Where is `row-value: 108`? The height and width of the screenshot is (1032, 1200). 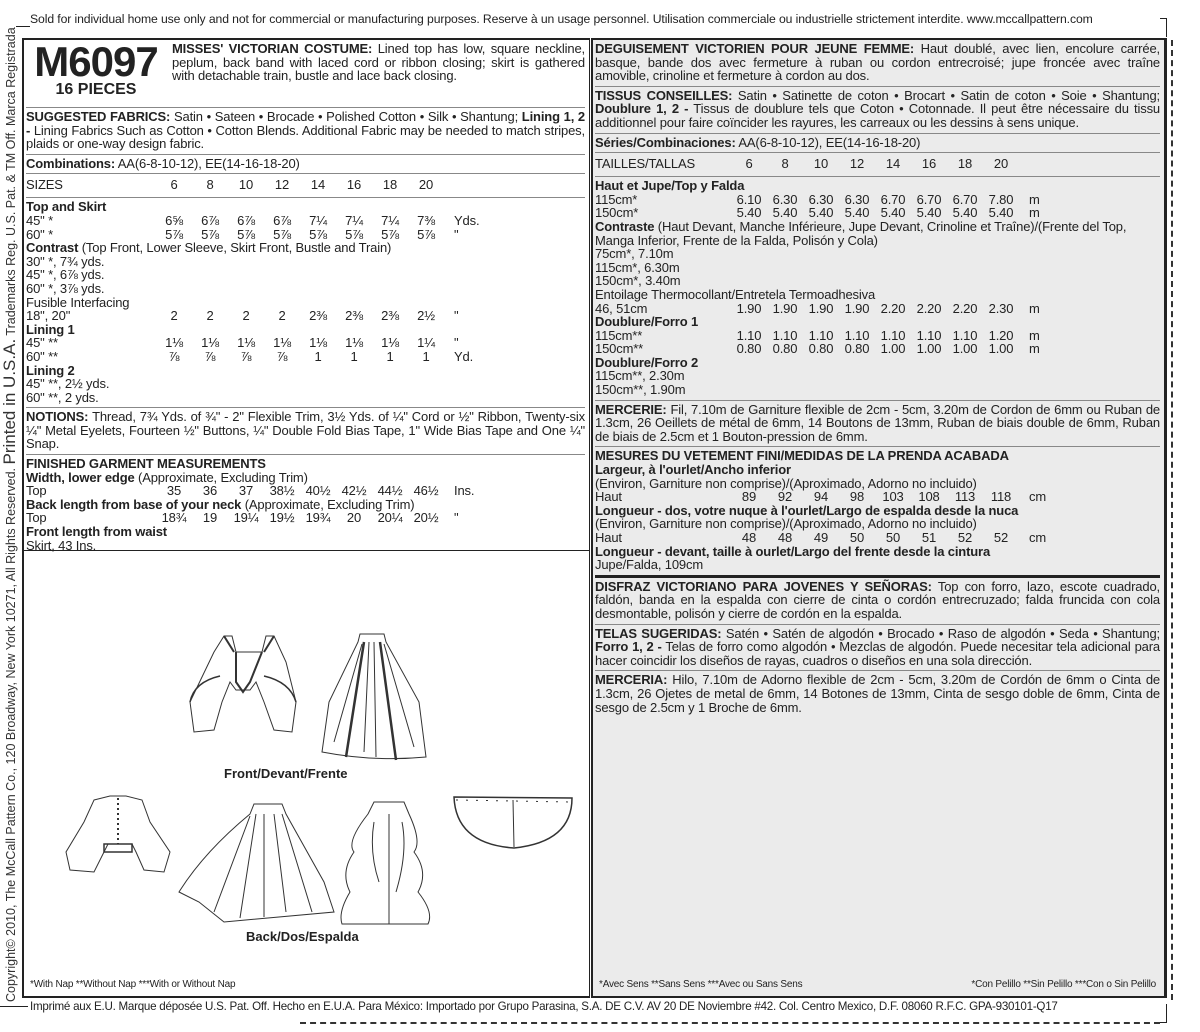
row-value: 108 is located at coordinates (929, 497).